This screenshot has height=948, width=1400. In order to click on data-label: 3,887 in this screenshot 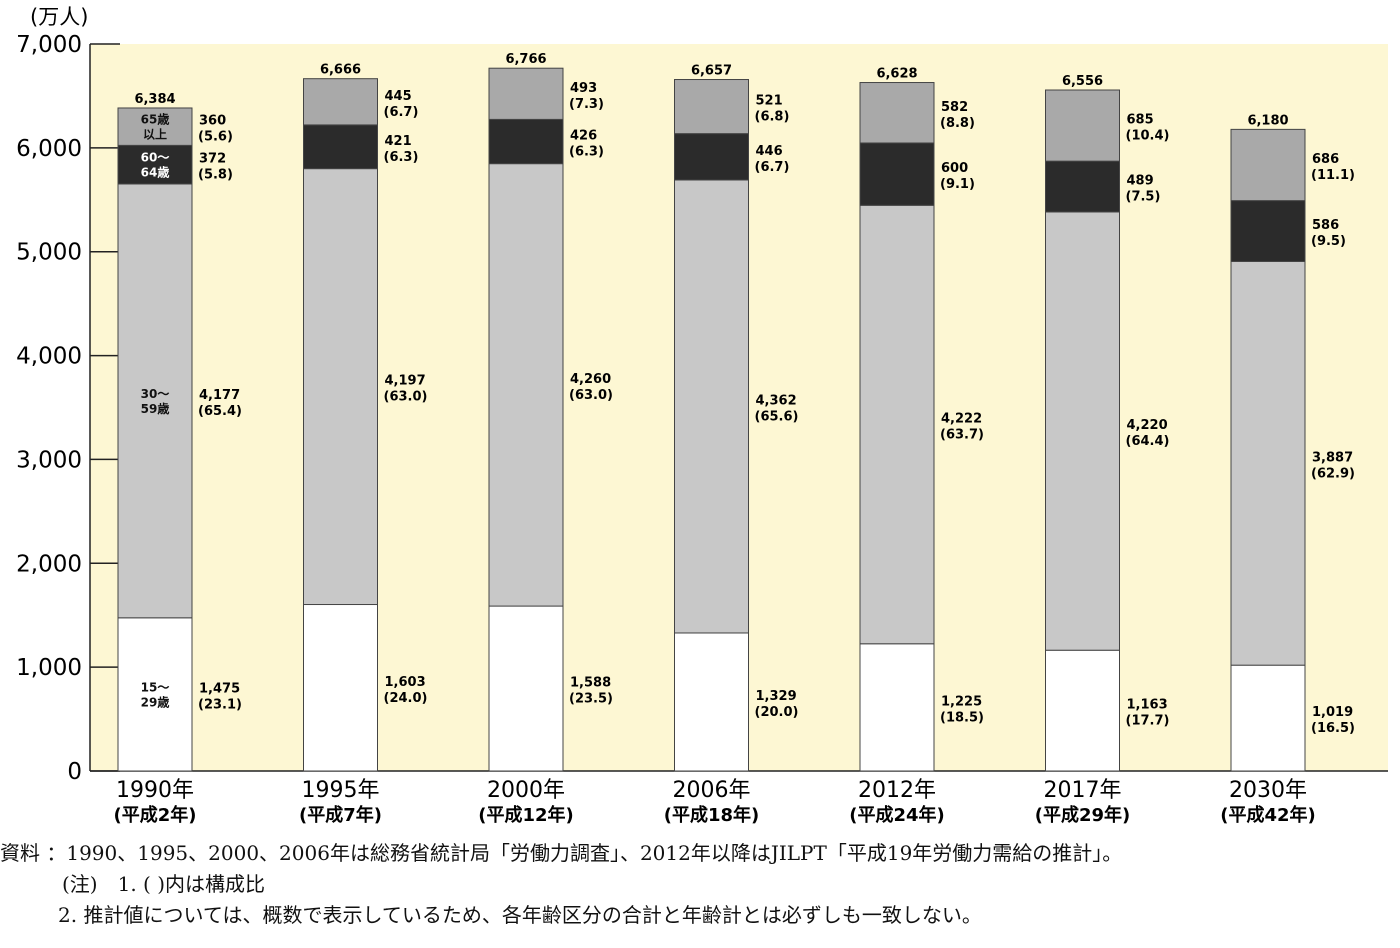, I will do `click(1332, 457)`.